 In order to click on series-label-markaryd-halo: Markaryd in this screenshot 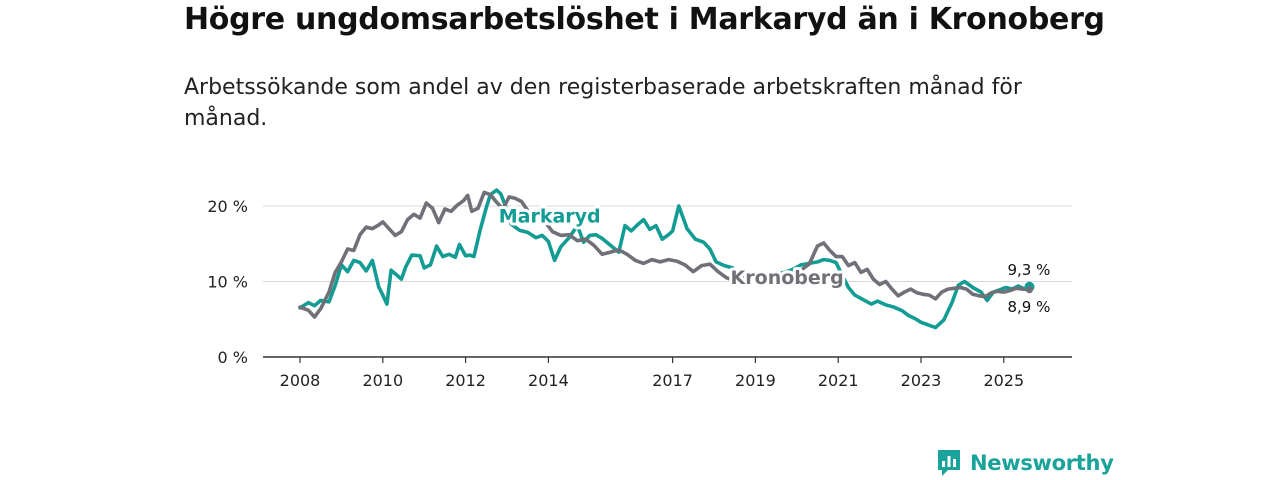, I will do `click(550, 217)`.